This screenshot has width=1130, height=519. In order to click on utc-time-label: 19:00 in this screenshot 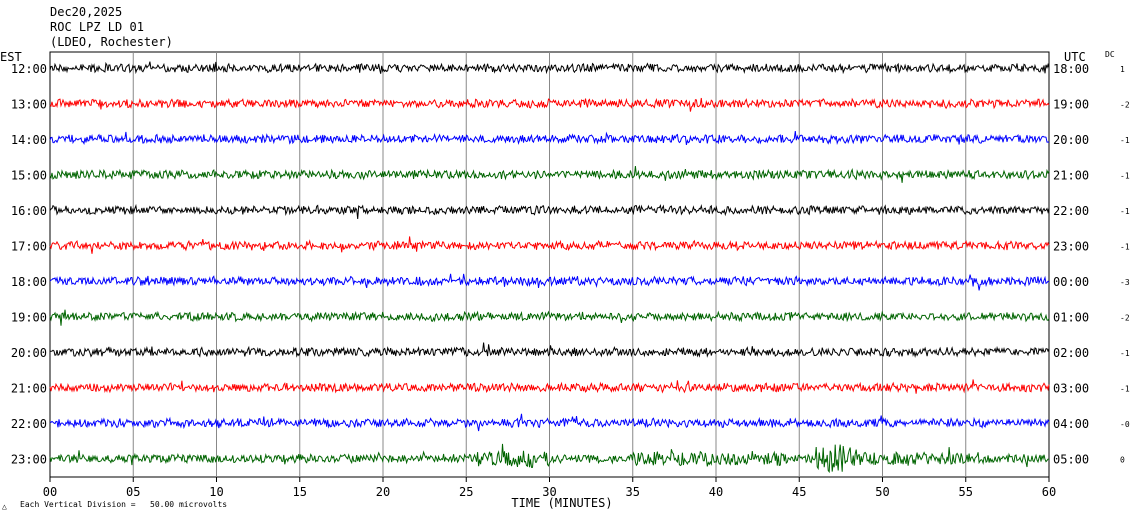, I will do `click(1071, 105)`.